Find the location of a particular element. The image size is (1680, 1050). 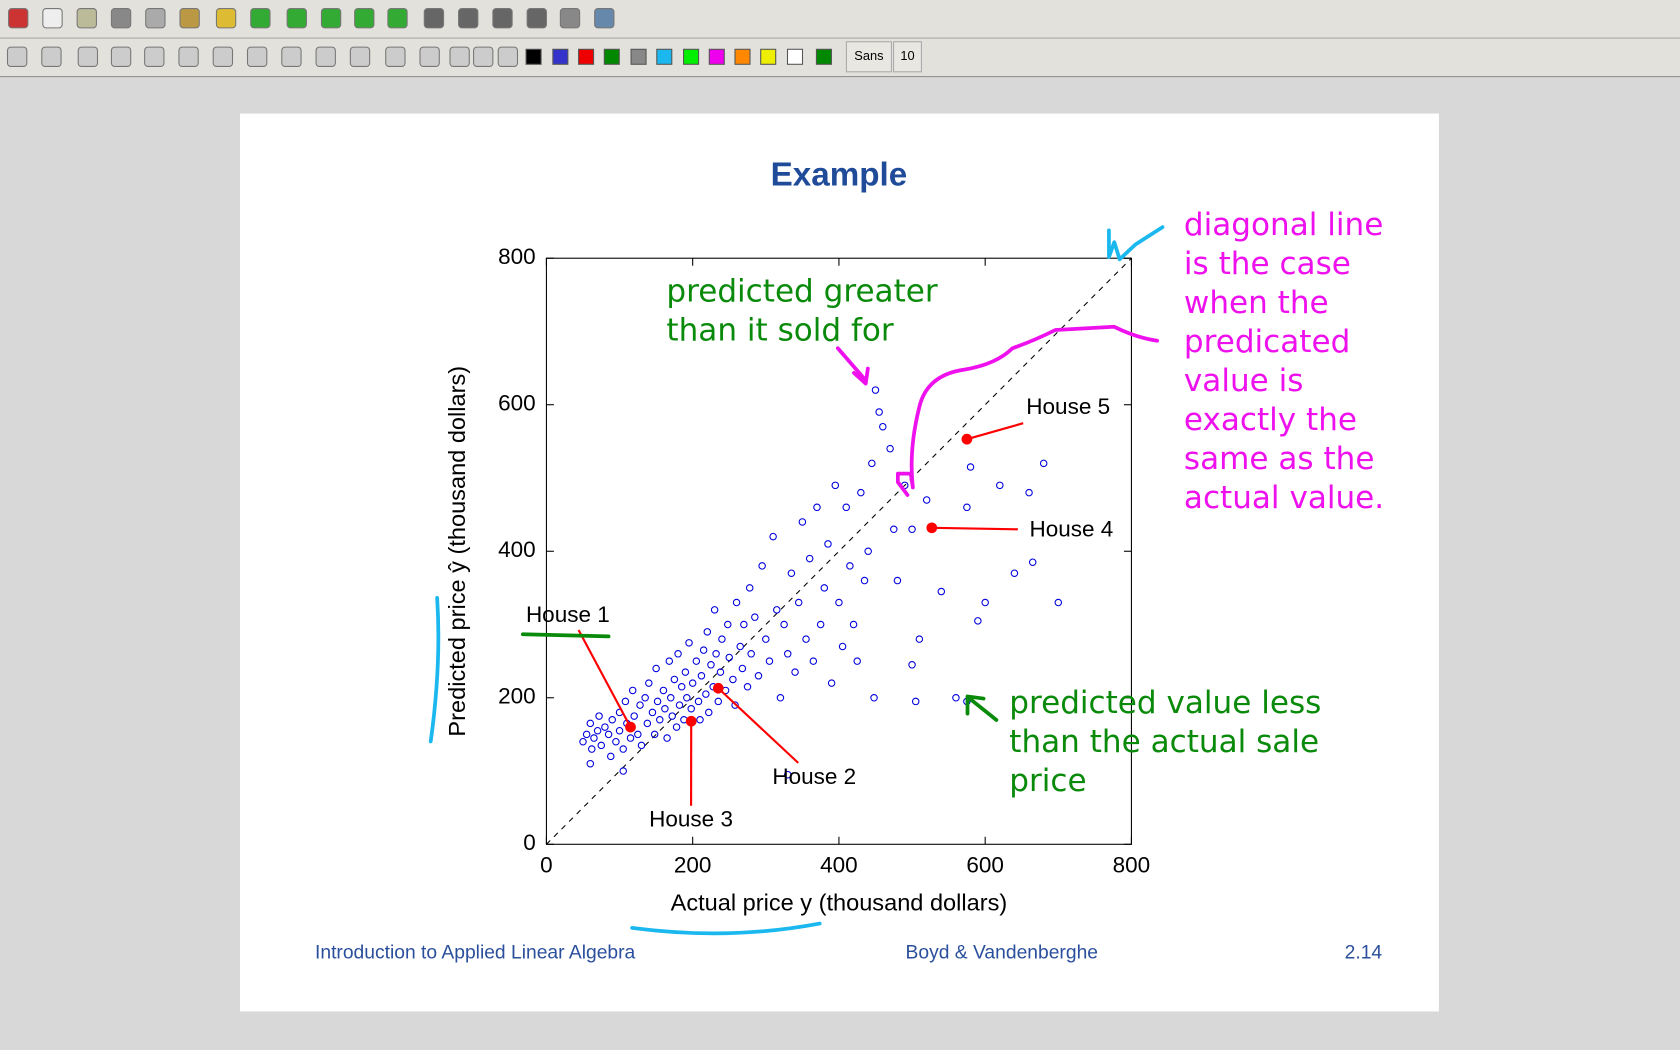

y-tick-label: 800 is located at coordinates (517, 256).